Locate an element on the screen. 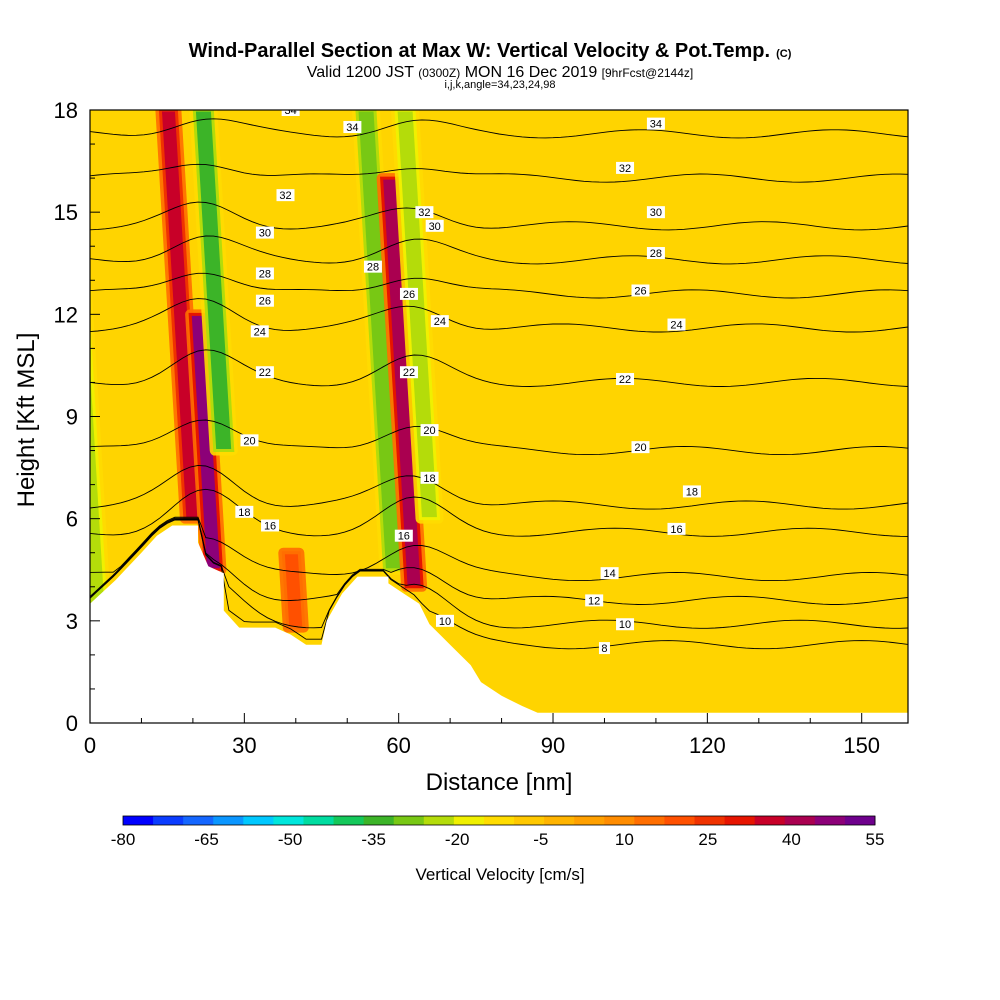 The image size is (1000, 1000). isentrope-label-26: 24 is located at coordinates (676, 326).